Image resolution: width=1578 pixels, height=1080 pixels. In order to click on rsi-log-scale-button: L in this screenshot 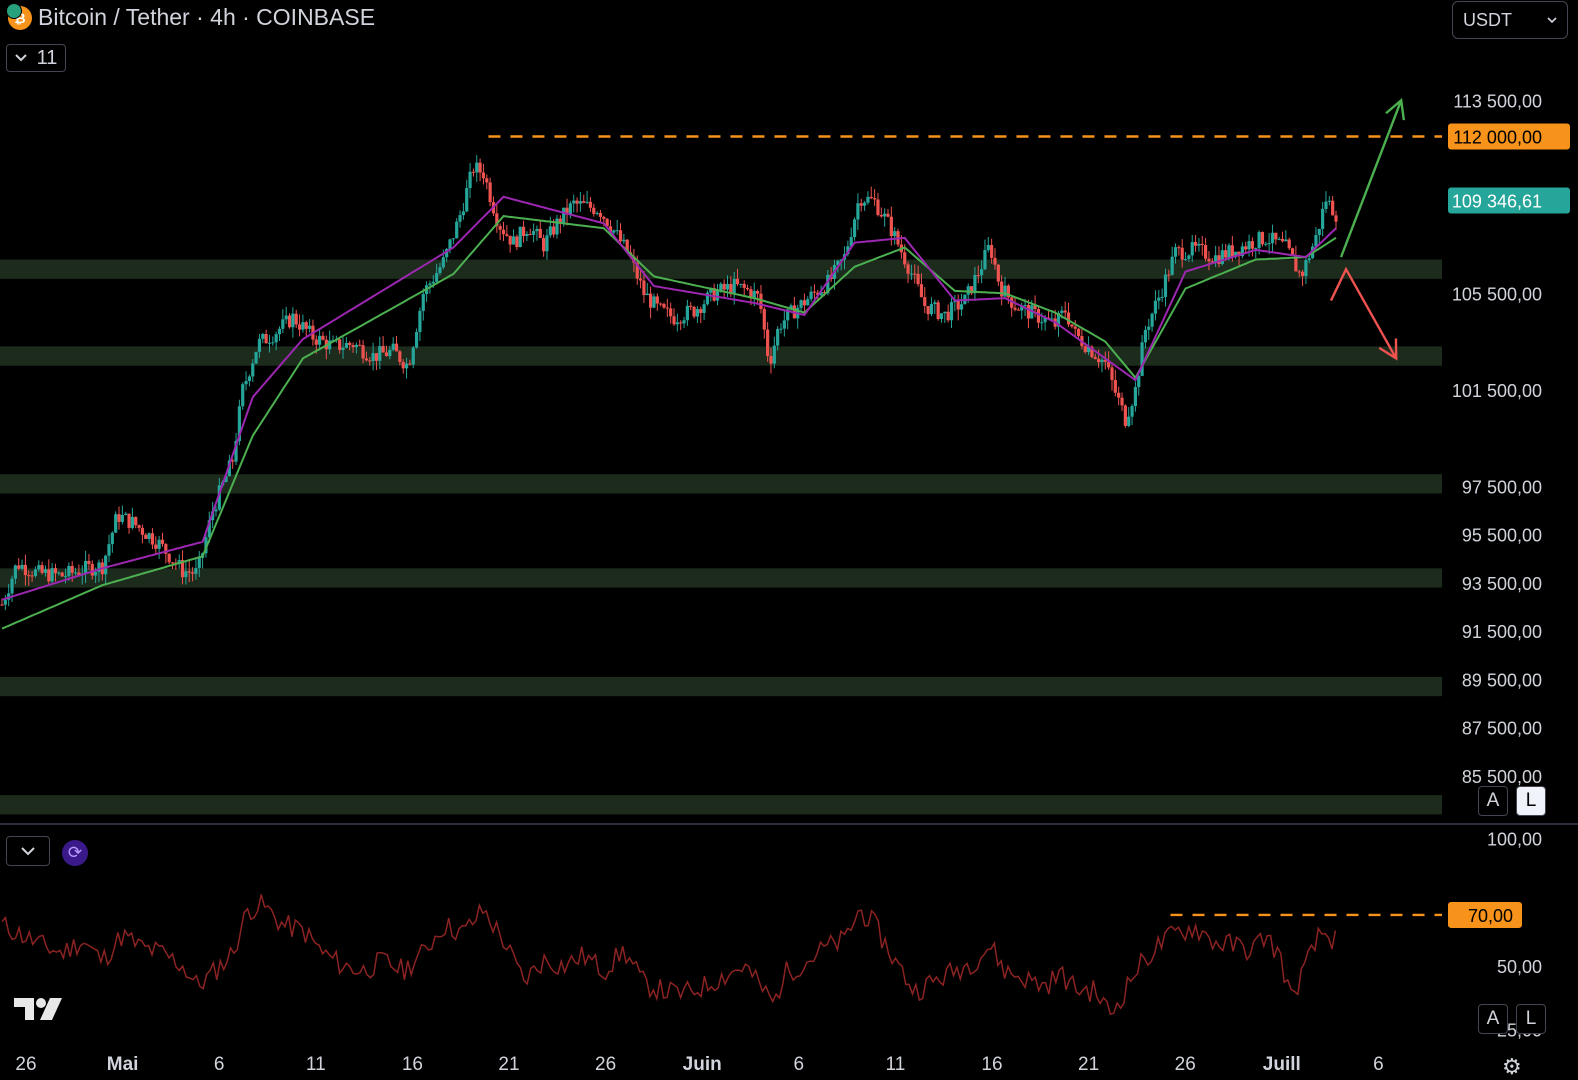, I will do `click(1531, 1019)`.